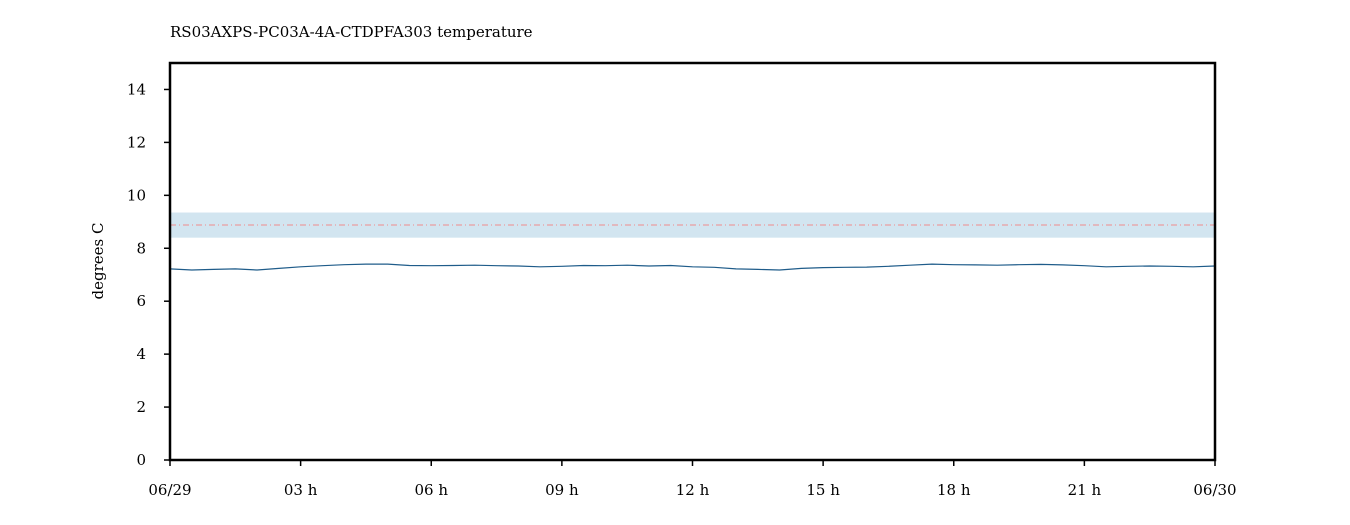  I want to click on x-tick-label: 06/29, so click(169, 490).